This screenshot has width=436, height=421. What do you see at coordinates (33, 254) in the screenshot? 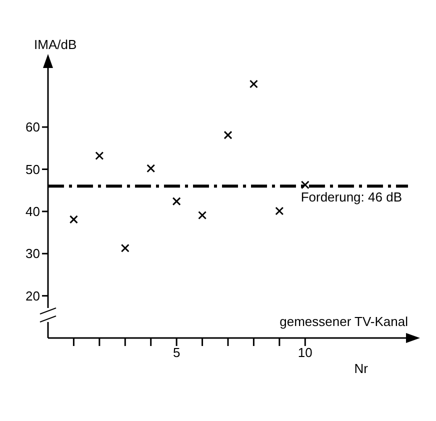
I see `y-tick-label: 30` at bounding box center [33, 254].